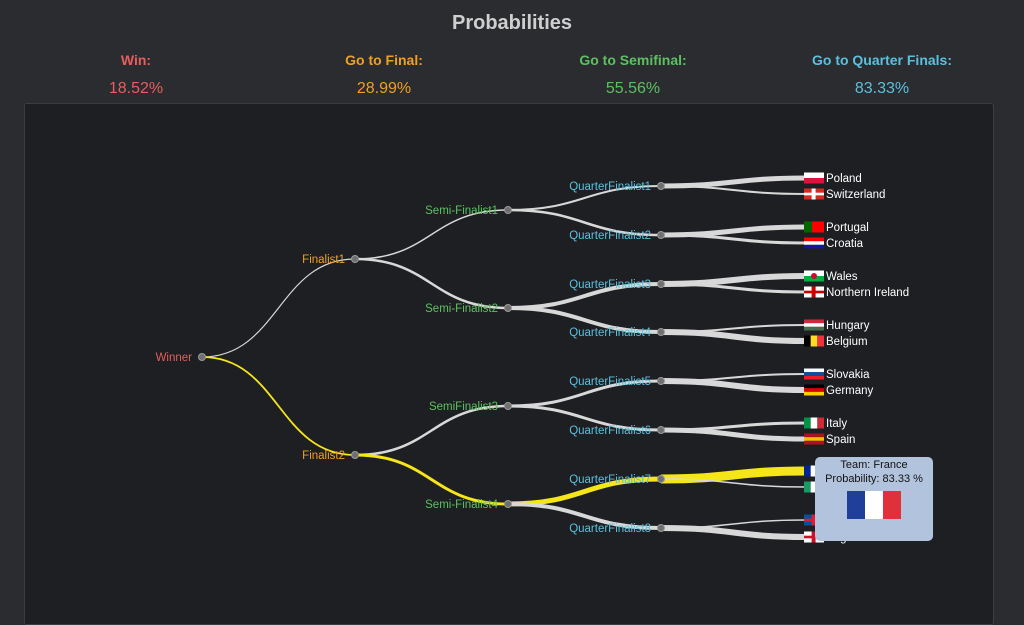 The height and width of the screenshot is (625, 1024). I want to click on italy-flag-icon, so click(814, 423).